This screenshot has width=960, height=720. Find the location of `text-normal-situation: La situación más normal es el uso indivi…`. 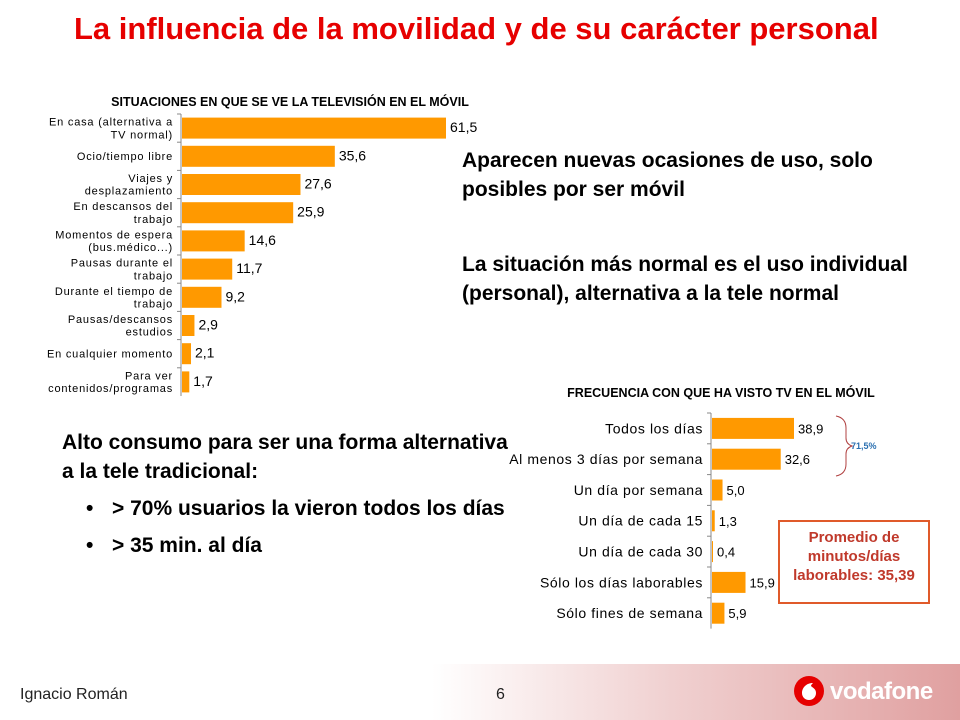

text-normal-situation: La situación más normal es el uso indivi… is located at coordinates (685, 279).